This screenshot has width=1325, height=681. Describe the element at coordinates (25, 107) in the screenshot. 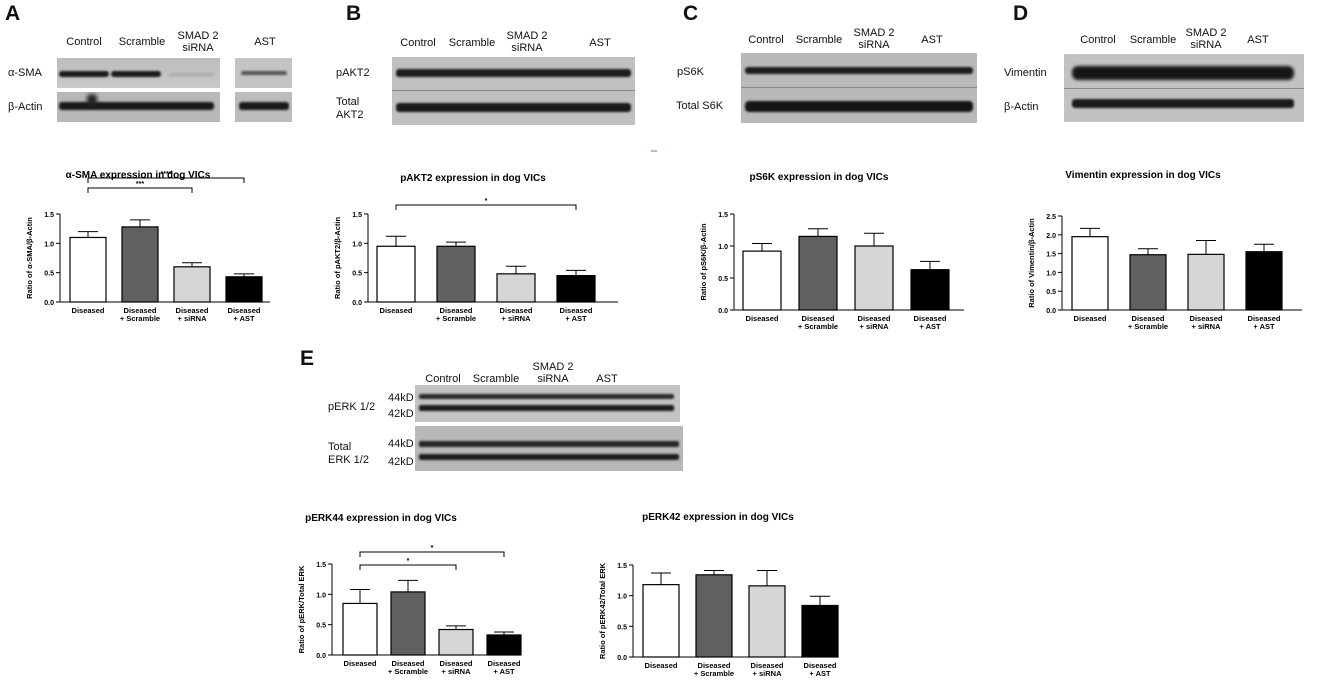

I see `blot-row-label-beta-actin: β-Actin` at that location.